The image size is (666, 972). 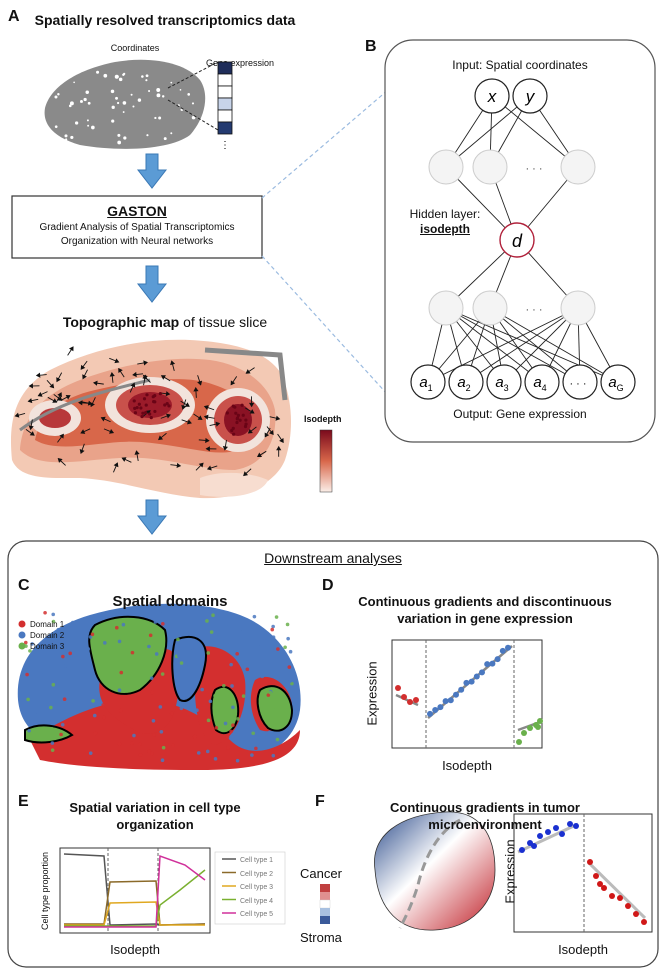 I want to click on map-title-bold: Topographic map, so click(x=121, y=322).